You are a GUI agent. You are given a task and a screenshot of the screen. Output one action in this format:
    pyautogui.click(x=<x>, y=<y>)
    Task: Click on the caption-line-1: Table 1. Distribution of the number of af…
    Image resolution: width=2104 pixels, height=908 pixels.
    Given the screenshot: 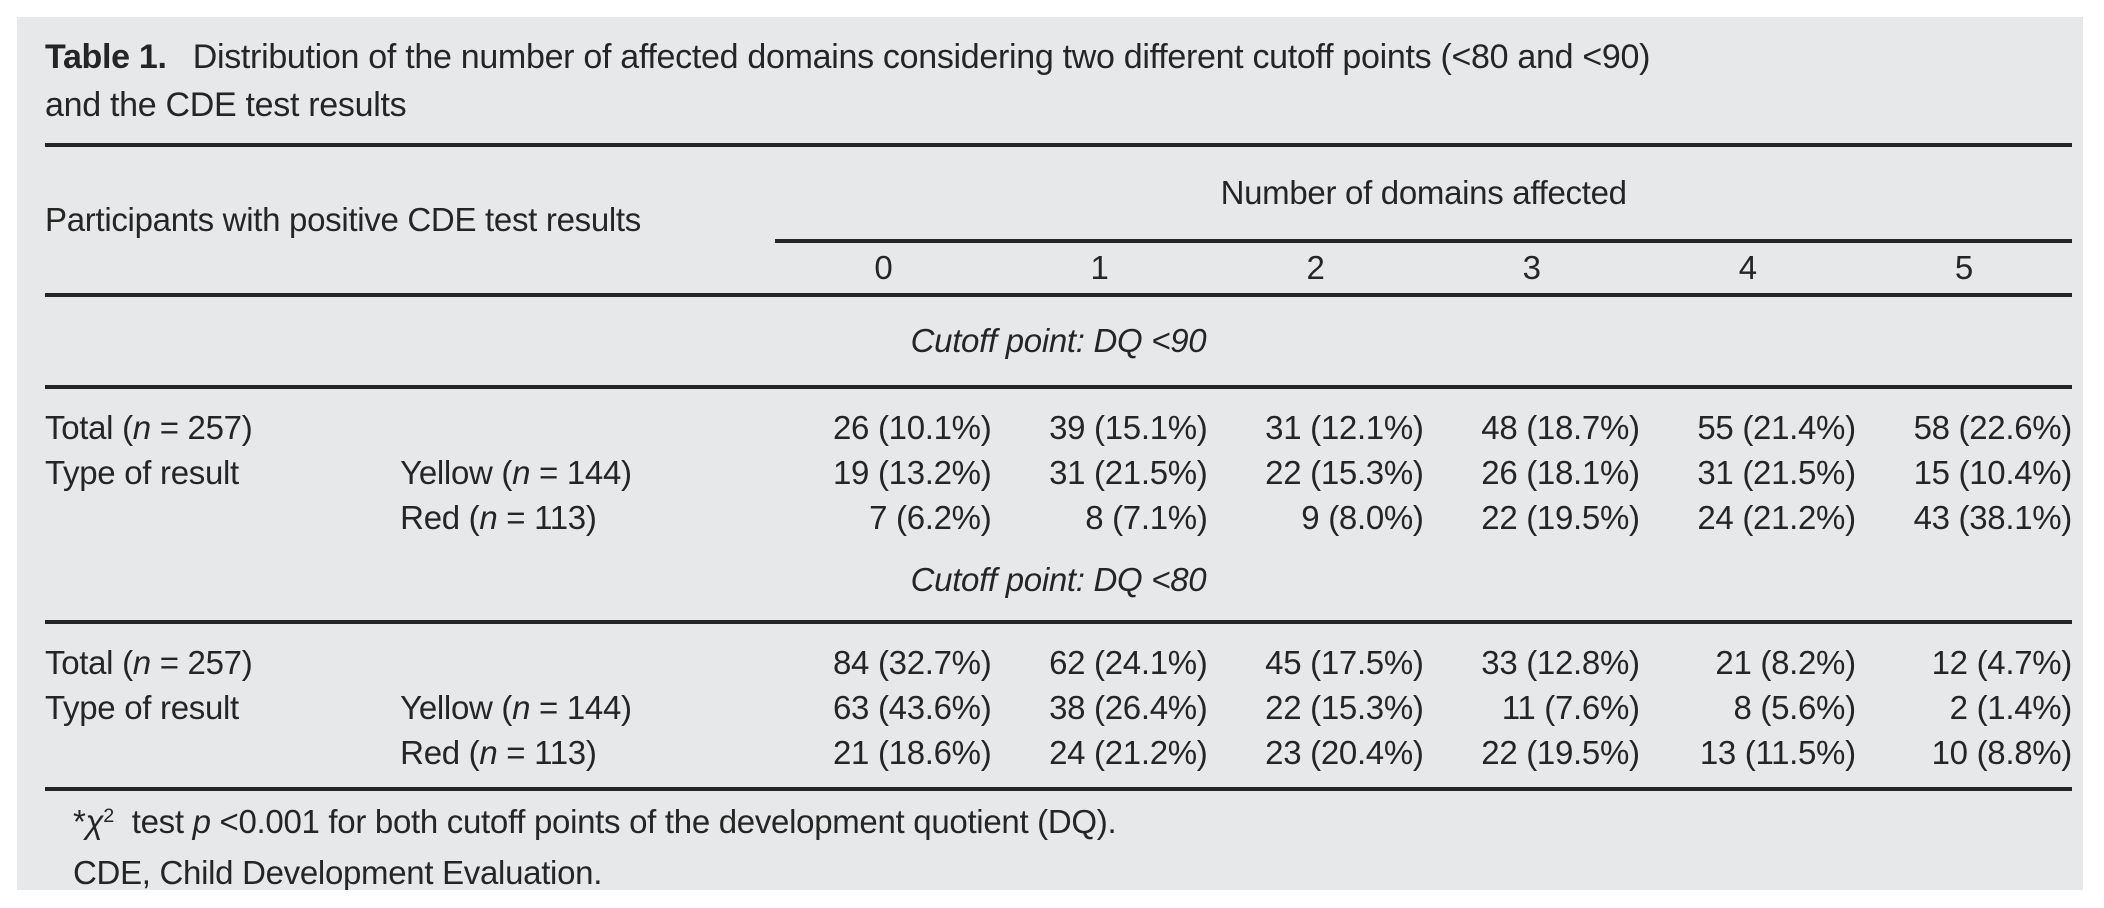 What is the action you would take?
    pyautogui.click(x=1064, y=57)
    